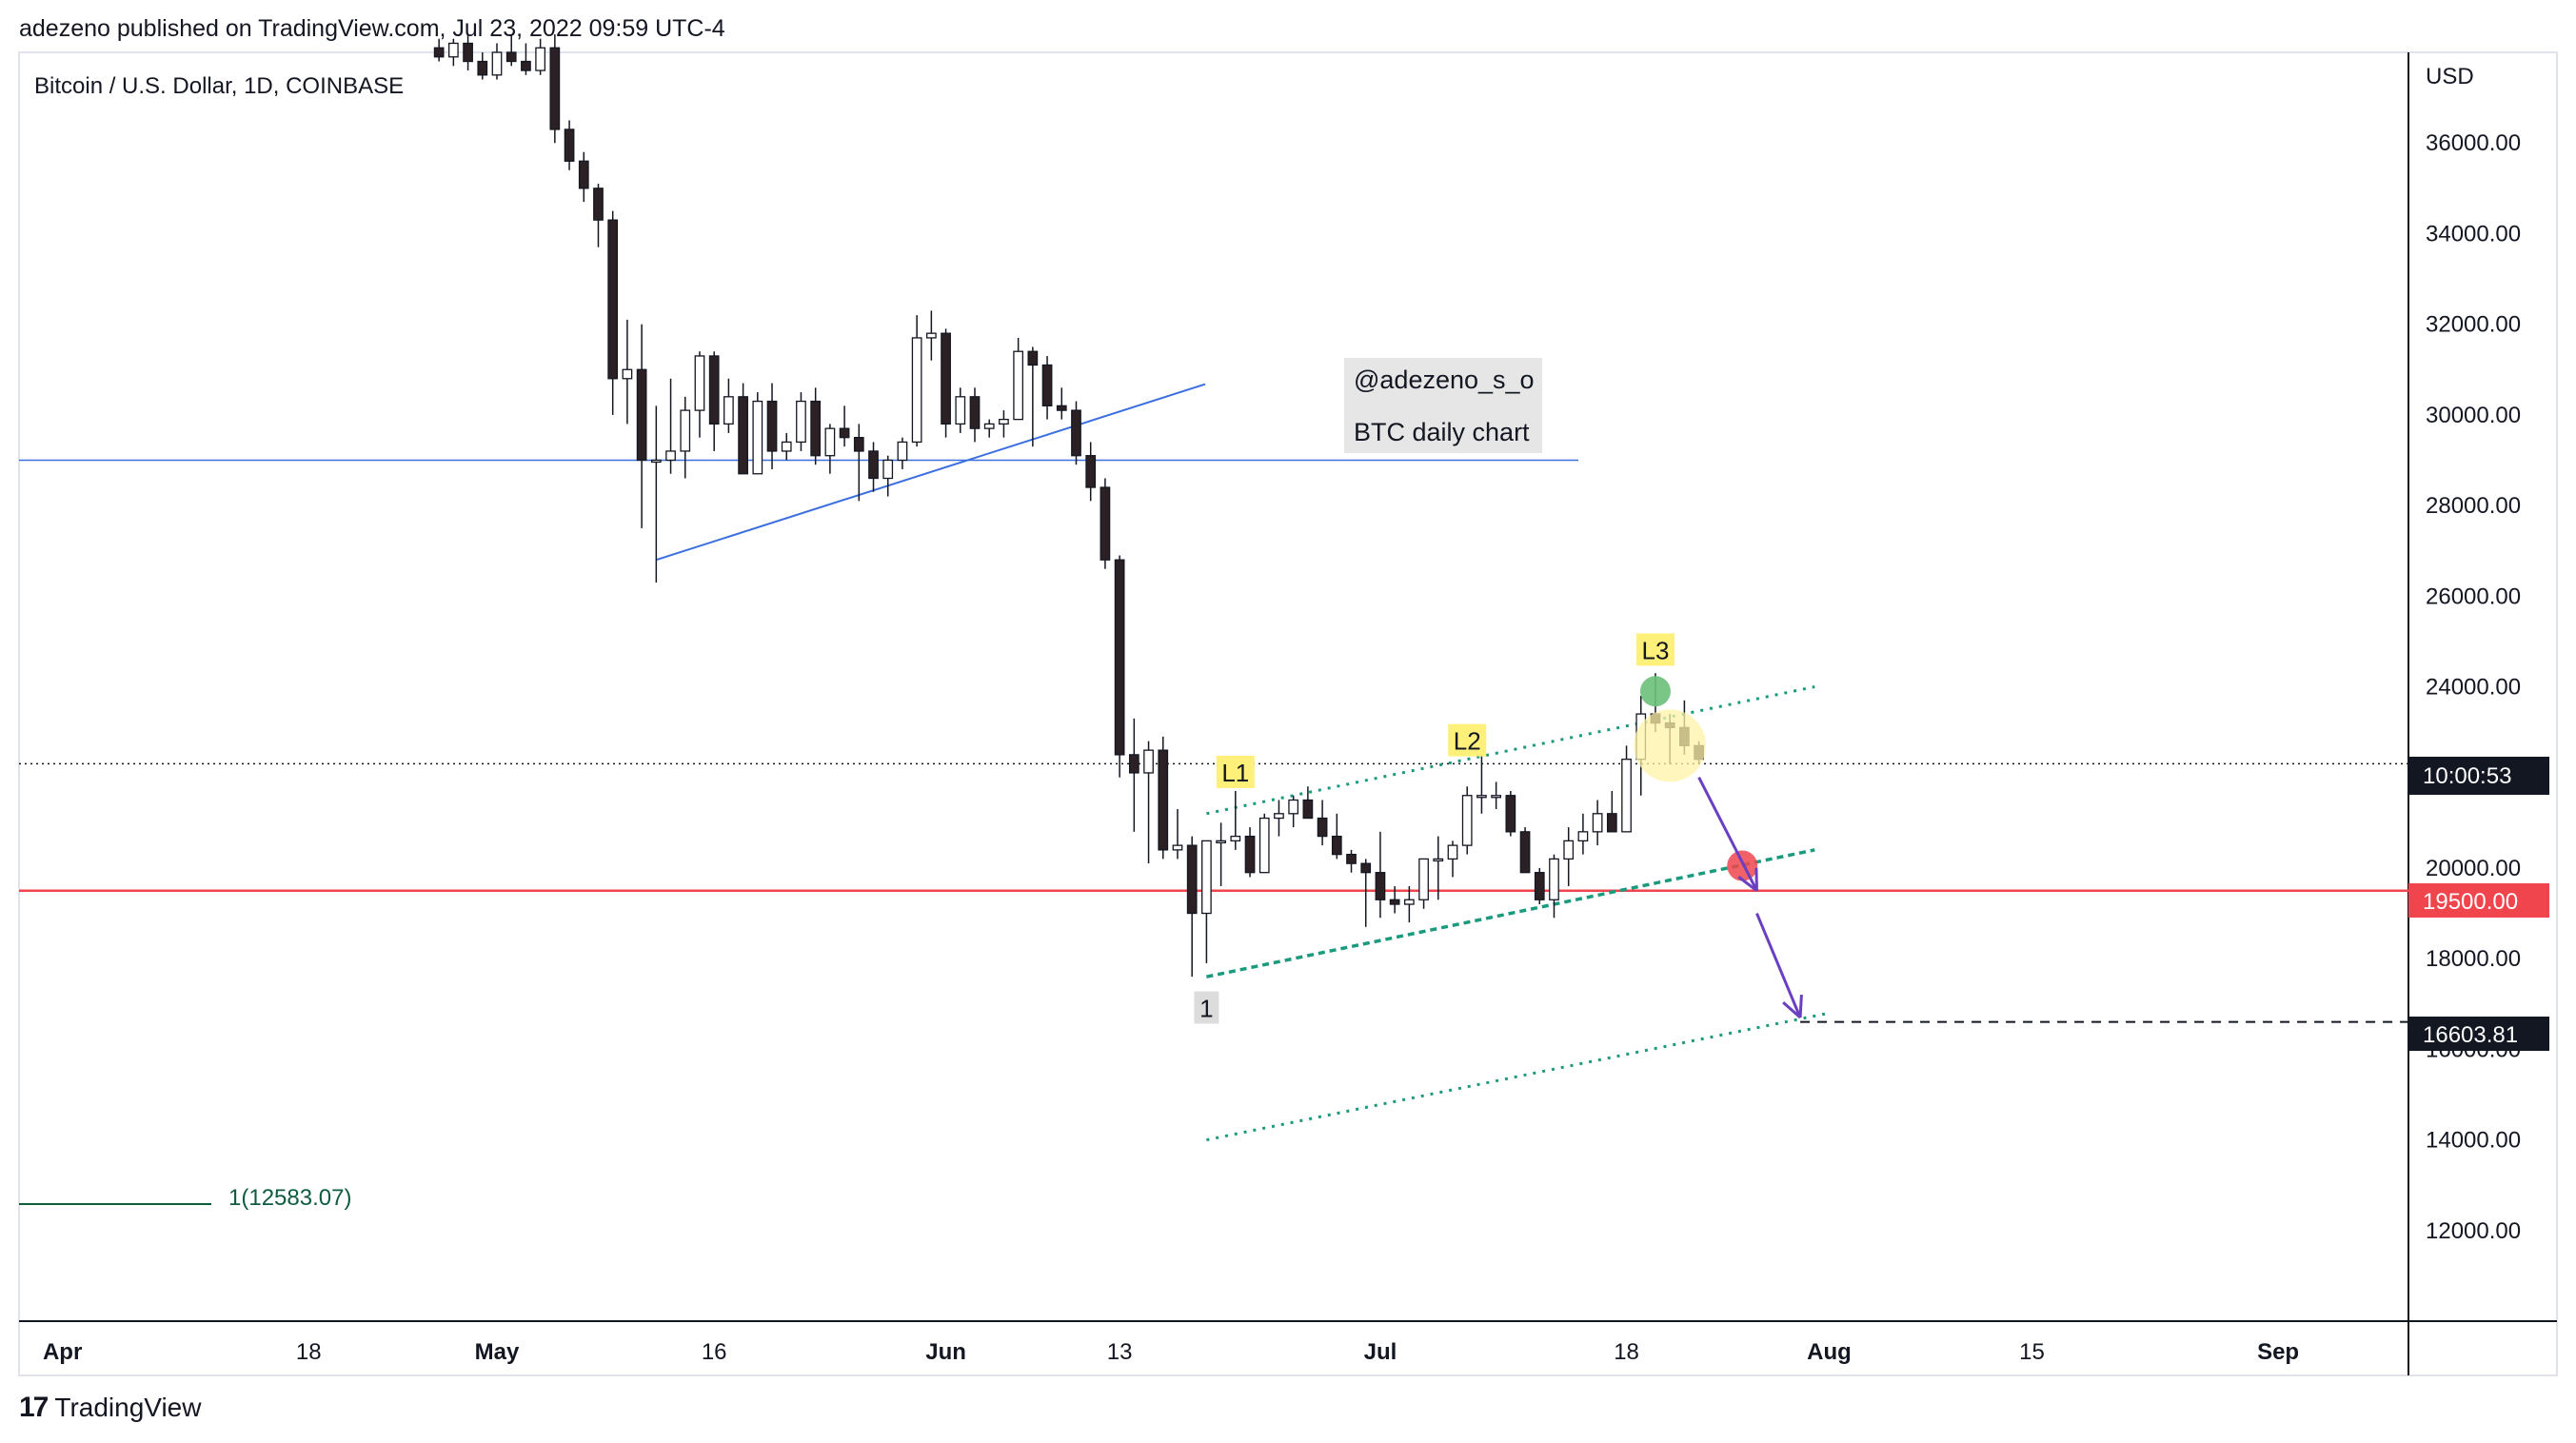 This screenshot has height=1443, width=2576. I want to click on time-tick-label: 15, so click(2032, 1352).